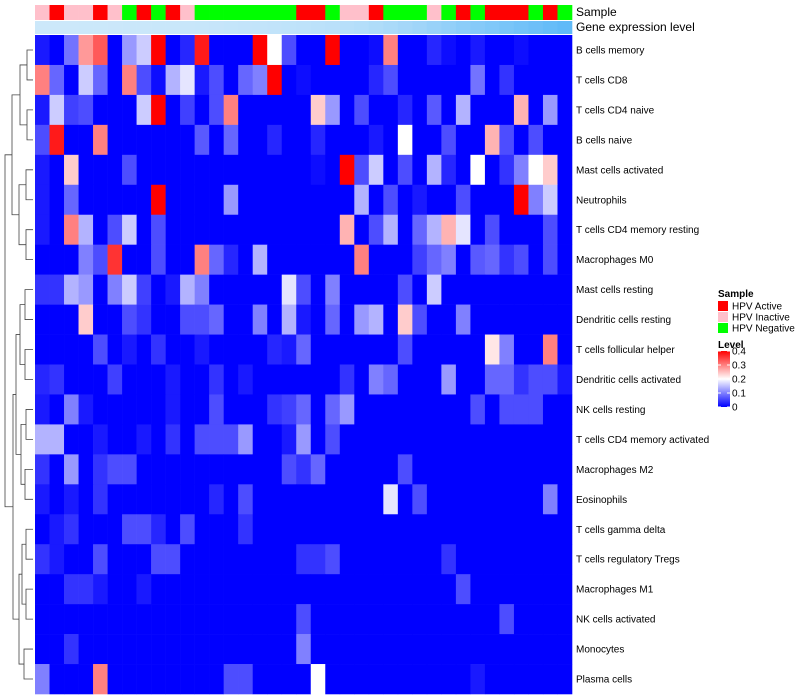 The width and height of the screenshot is (800, 700). What do you see at coordinates (28, 484) in the screenshot?
I see `dendrogram-branch` at bounding box center [28, 484].